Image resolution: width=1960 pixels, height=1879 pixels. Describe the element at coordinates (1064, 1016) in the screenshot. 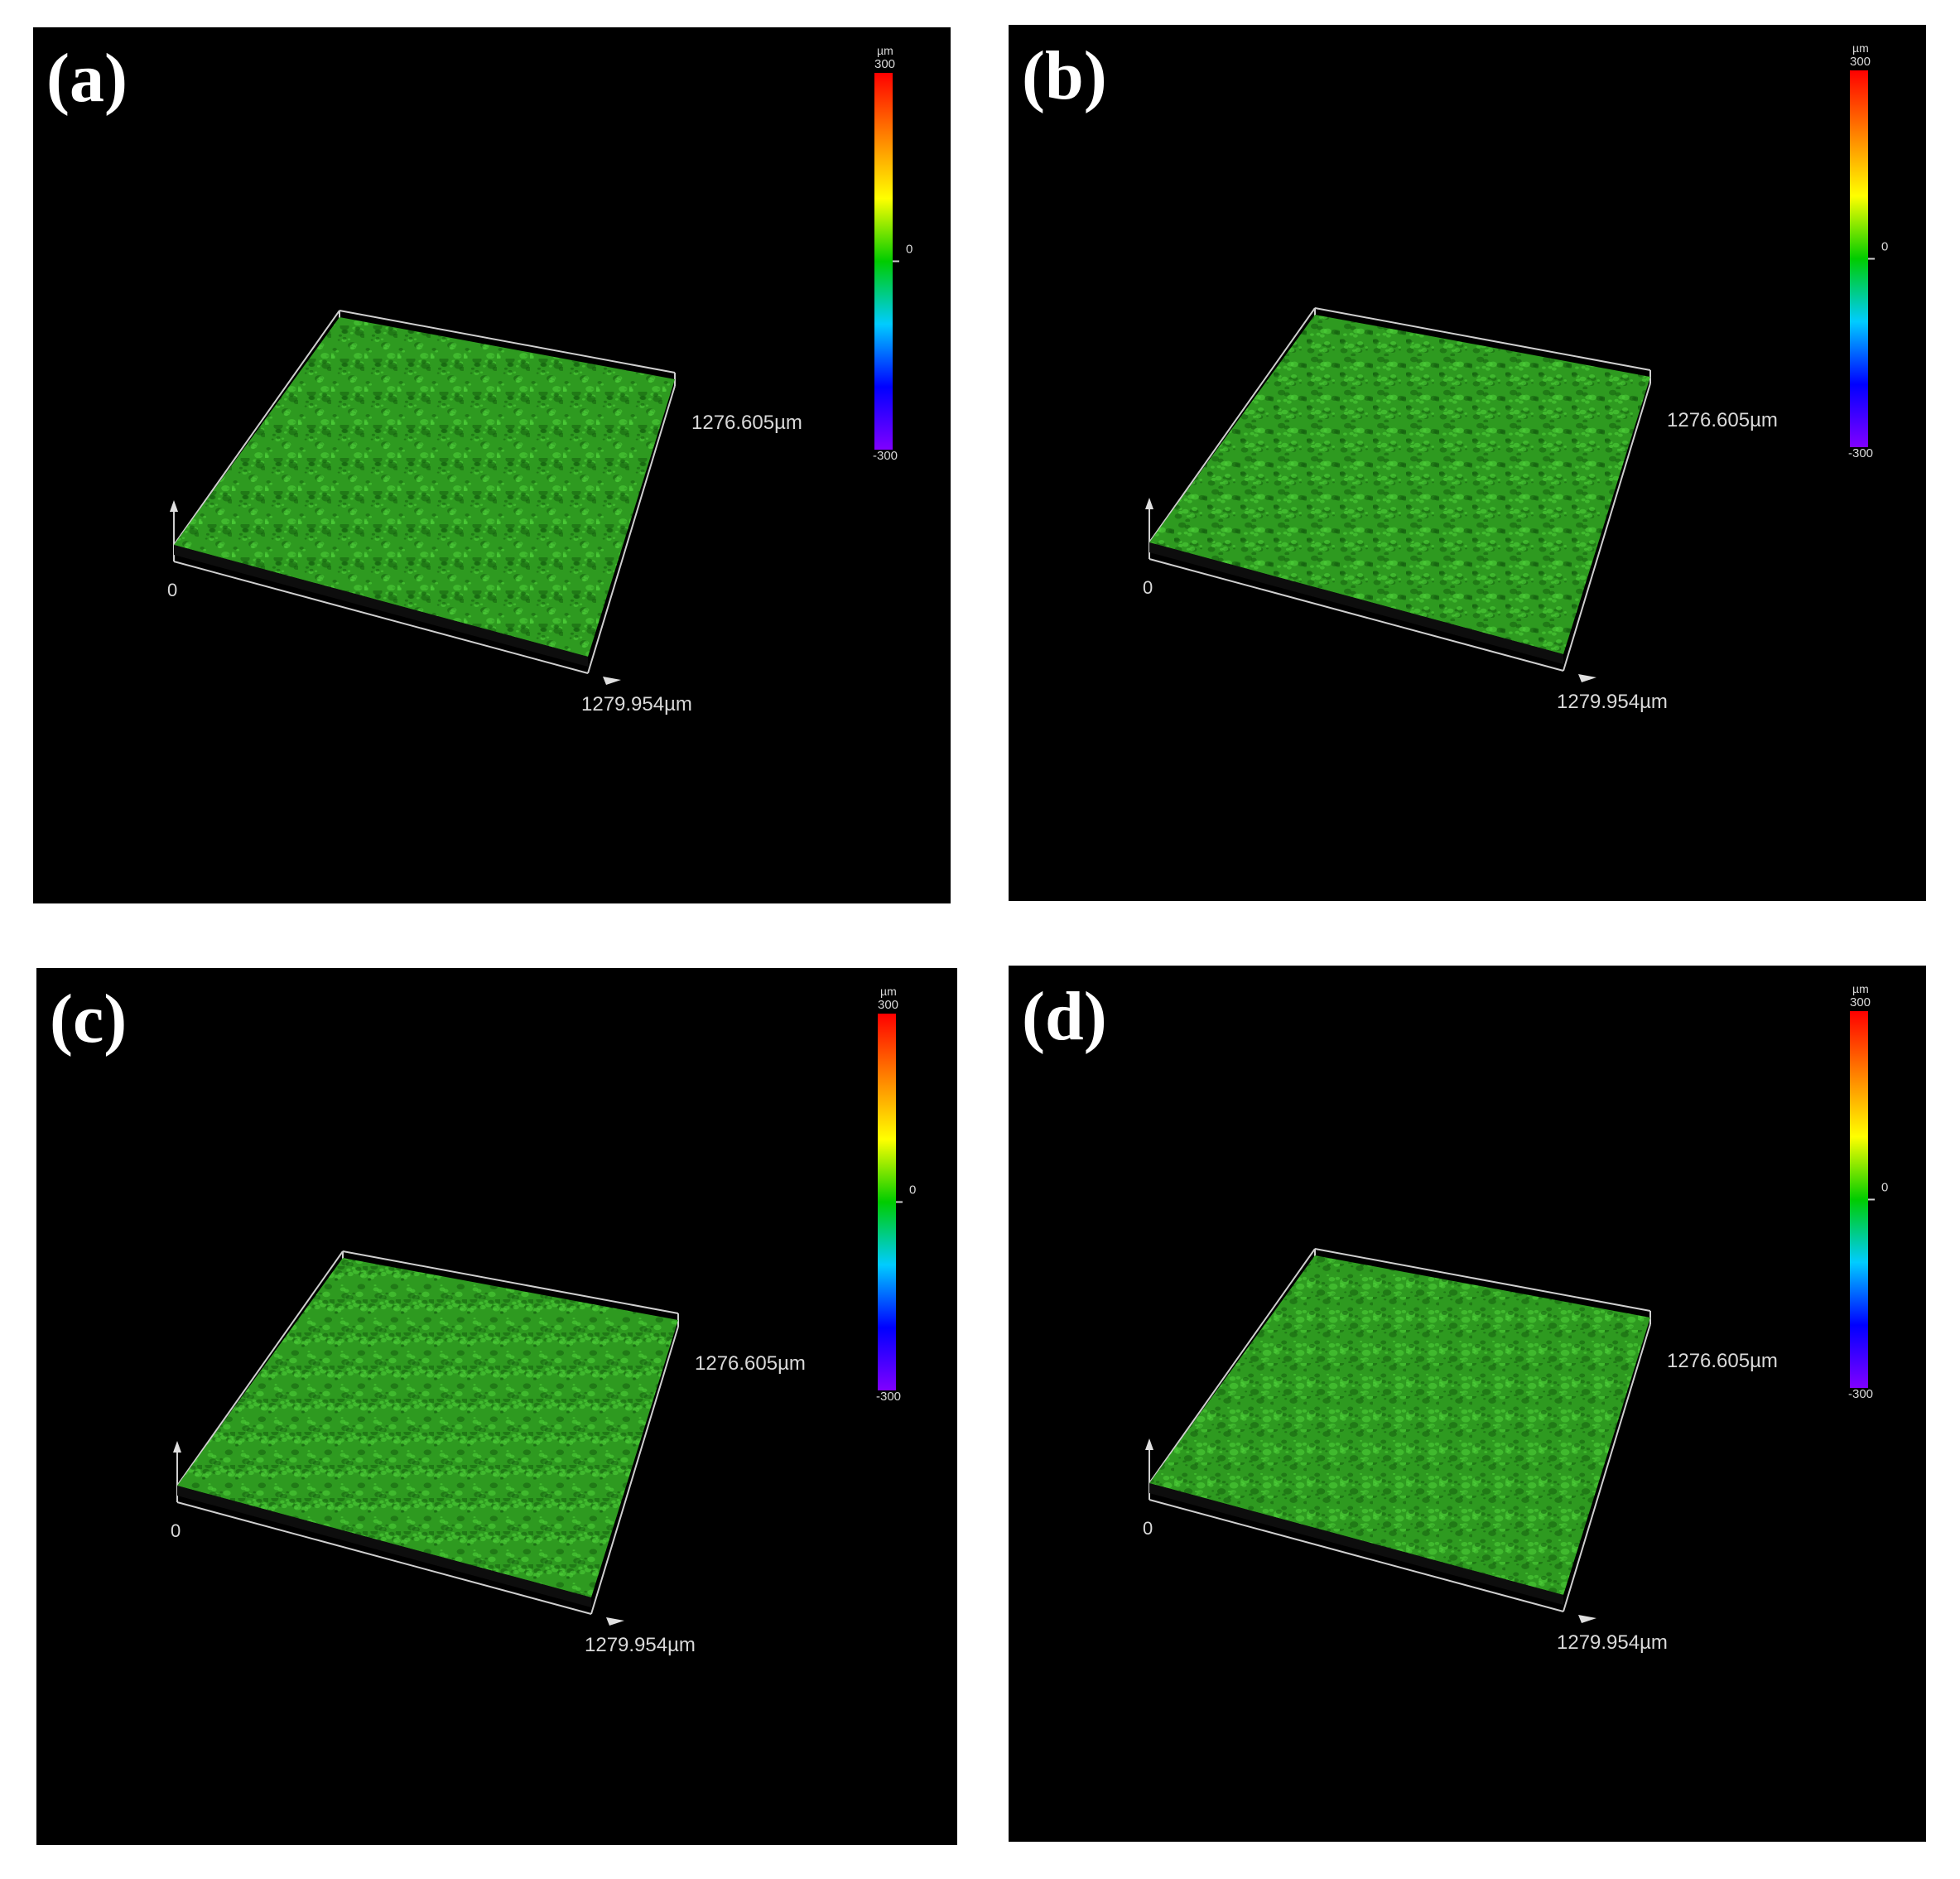

I see `panel-label: (d)` at that location.